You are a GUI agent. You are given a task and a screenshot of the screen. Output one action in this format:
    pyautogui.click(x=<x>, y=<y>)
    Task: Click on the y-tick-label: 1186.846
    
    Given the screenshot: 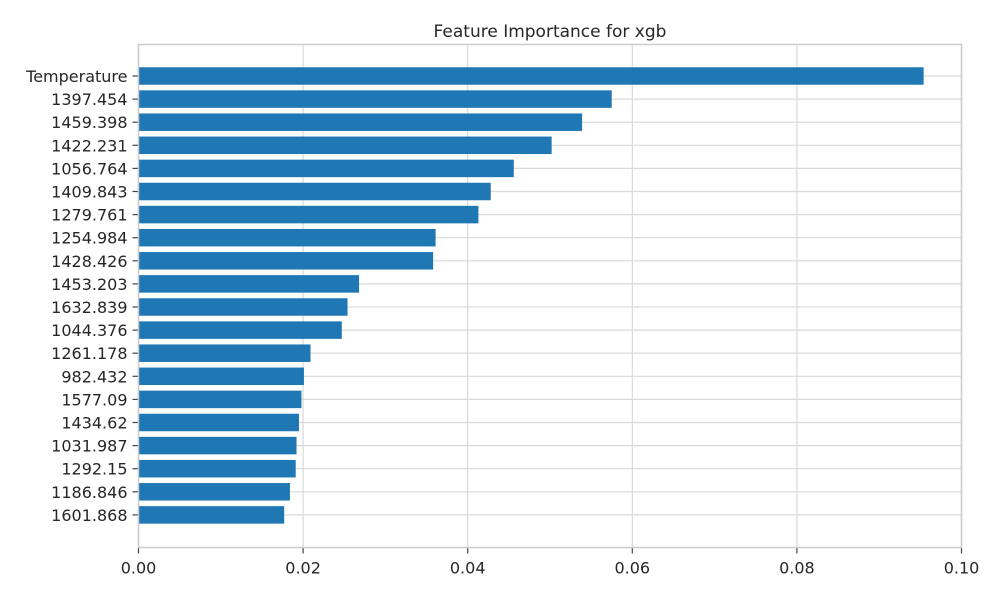 What is the action you would take?
    pyautogui.click(x=89, y=492)
    